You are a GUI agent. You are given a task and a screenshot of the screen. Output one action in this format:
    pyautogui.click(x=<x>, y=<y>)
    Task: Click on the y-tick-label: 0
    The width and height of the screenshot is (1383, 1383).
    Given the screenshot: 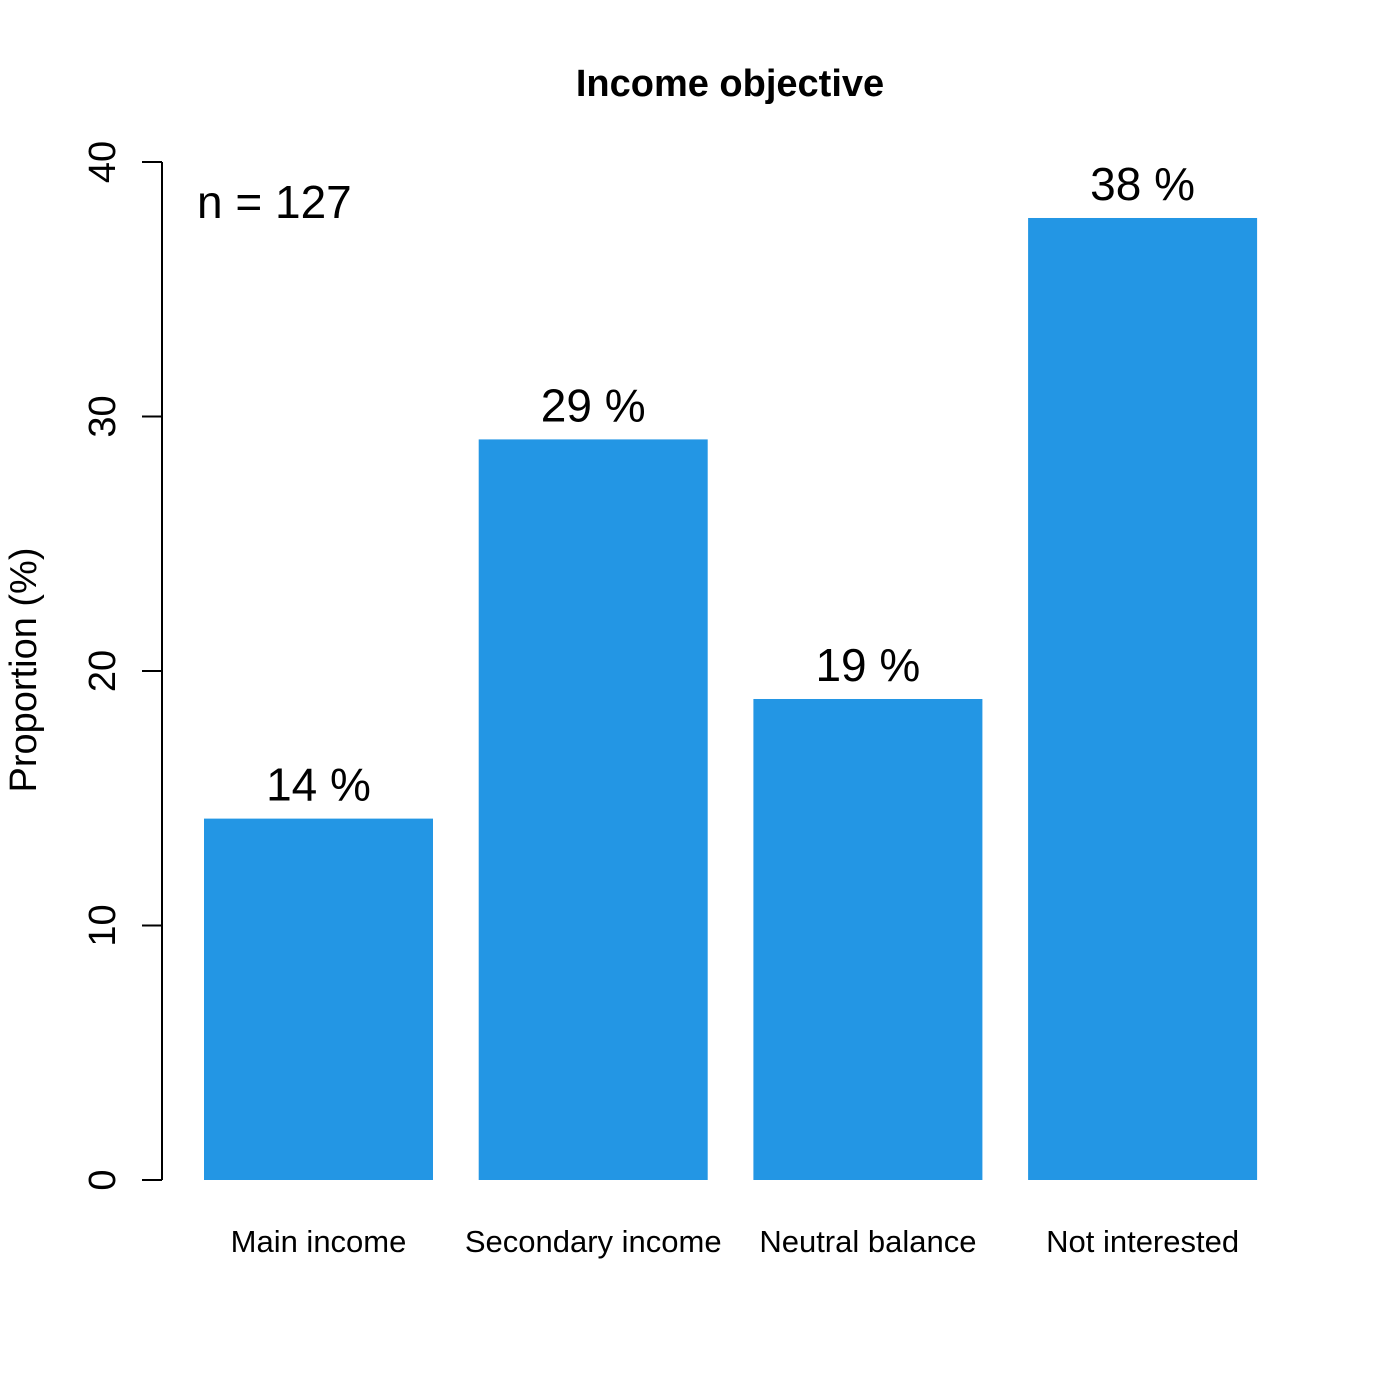 What is the action you would take?
    pyautogui.click(x=103, y=1179)
    